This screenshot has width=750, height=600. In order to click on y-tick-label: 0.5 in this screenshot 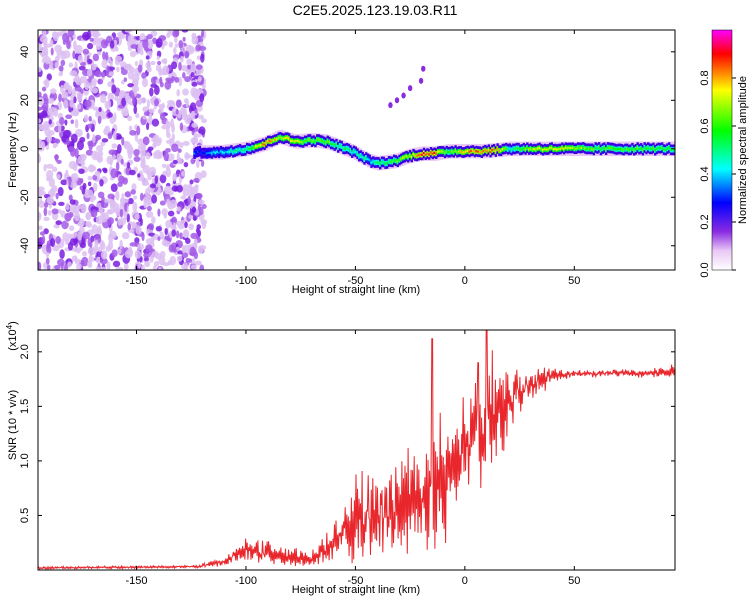, I will do `click(25, 515)`.